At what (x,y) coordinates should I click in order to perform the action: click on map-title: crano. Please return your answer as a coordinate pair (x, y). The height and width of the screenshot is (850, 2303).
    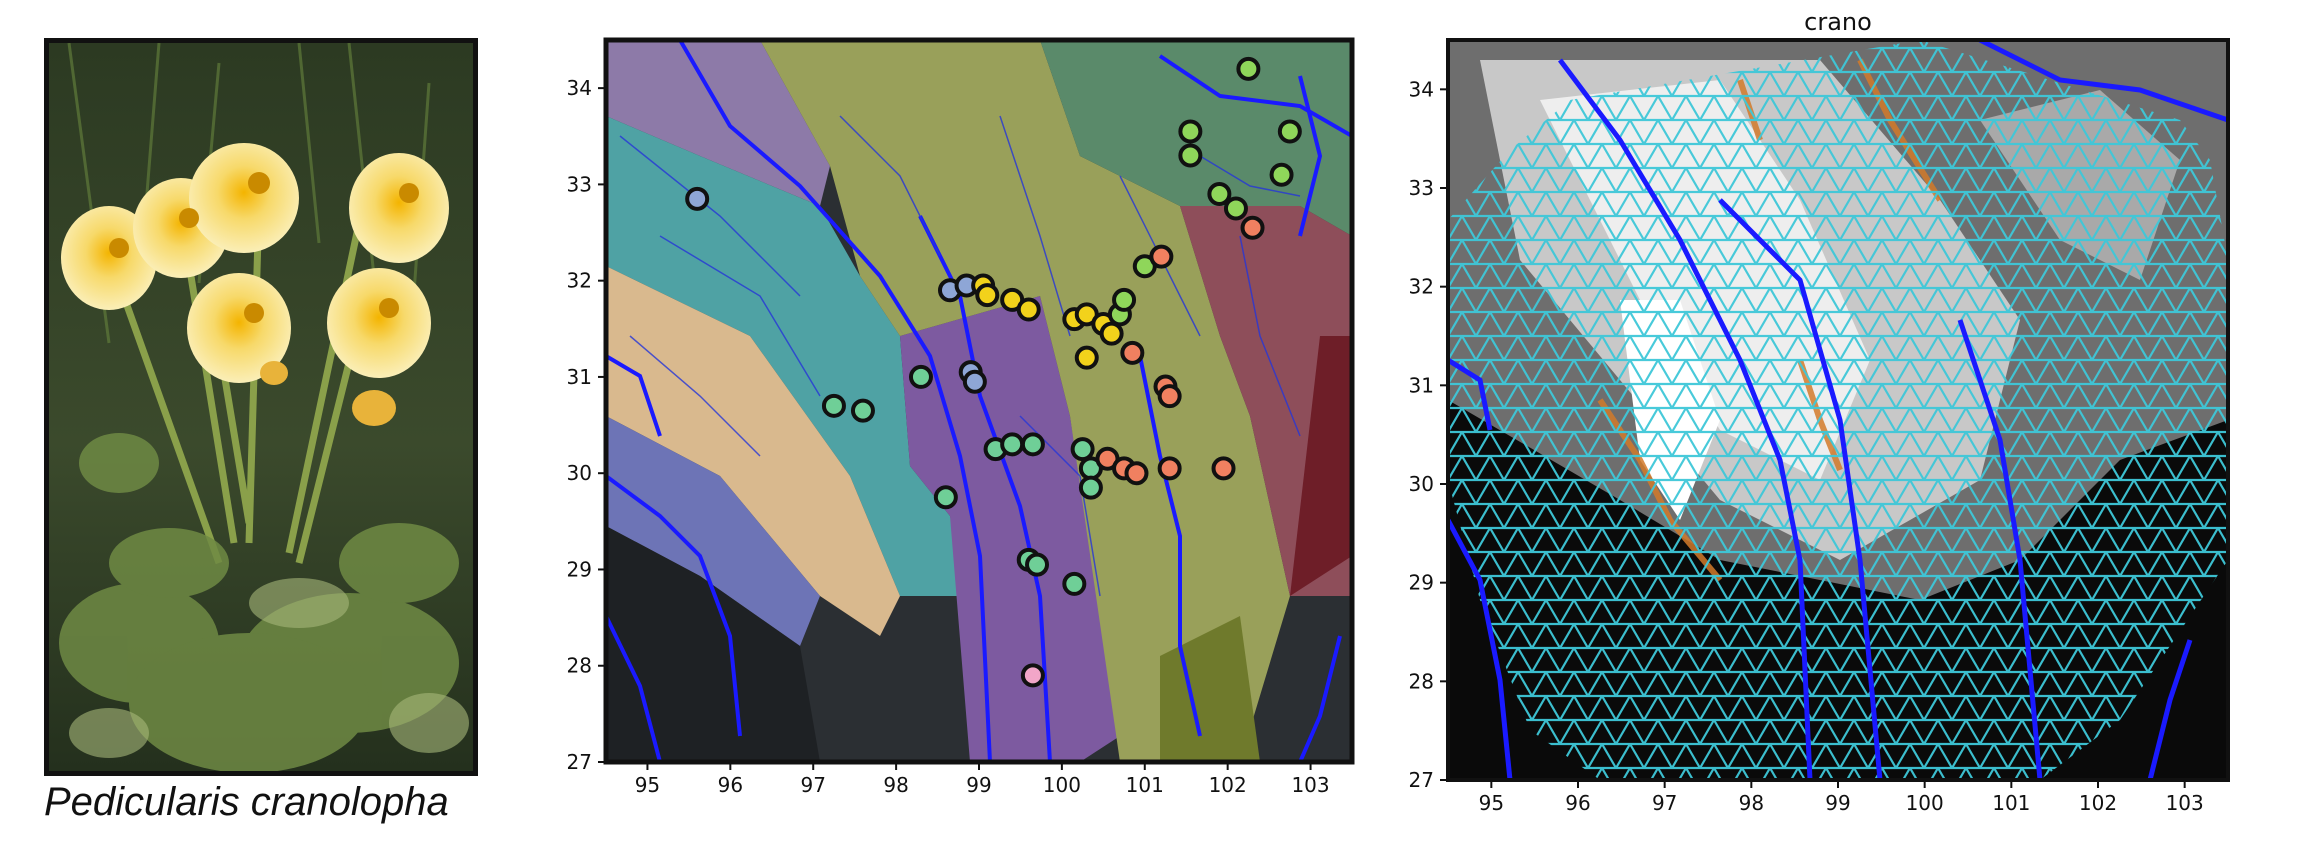
    Looking at the image, I should click on (1838, 22).